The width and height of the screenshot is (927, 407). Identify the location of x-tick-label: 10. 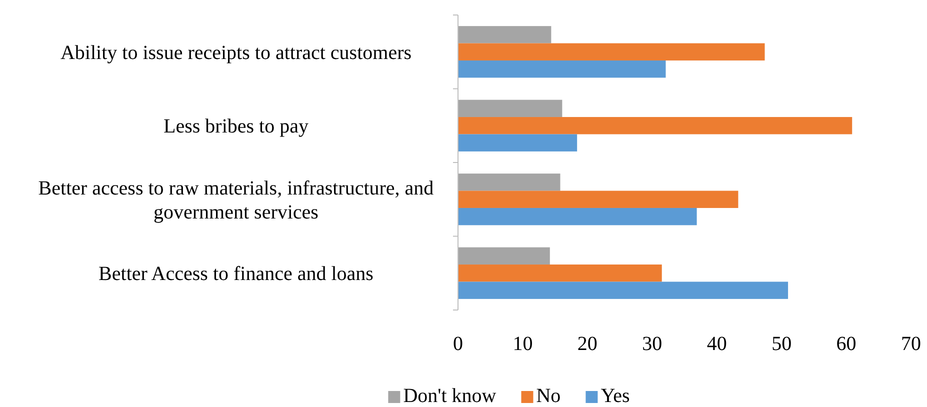
(522, 344).